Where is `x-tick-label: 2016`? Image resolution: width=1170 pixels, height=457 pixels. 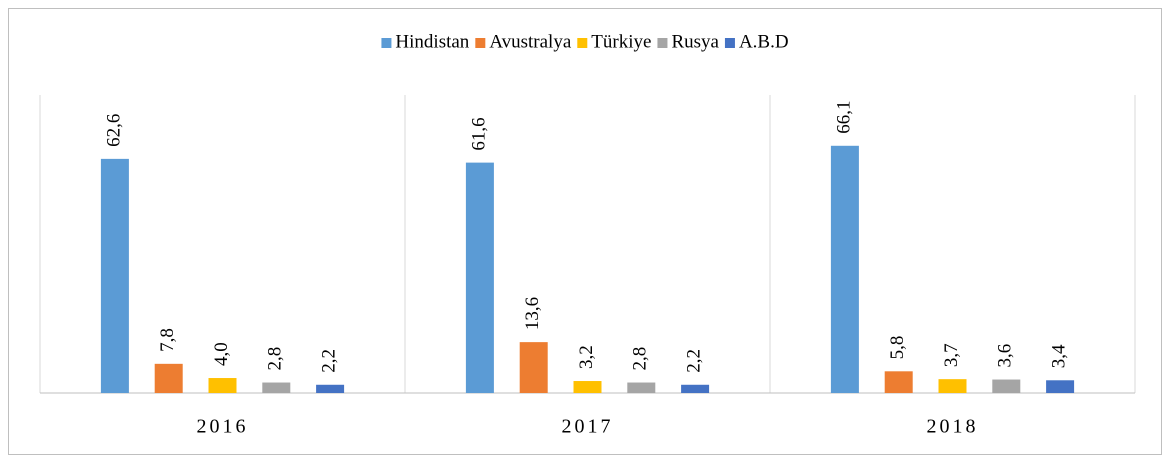
x-tick-label: 2016 is located at coordinates (223, 427).